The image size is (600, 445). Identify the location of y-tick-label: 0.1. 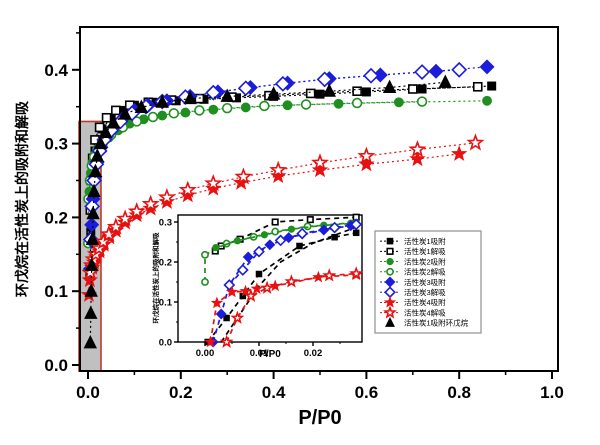
(56, 291).